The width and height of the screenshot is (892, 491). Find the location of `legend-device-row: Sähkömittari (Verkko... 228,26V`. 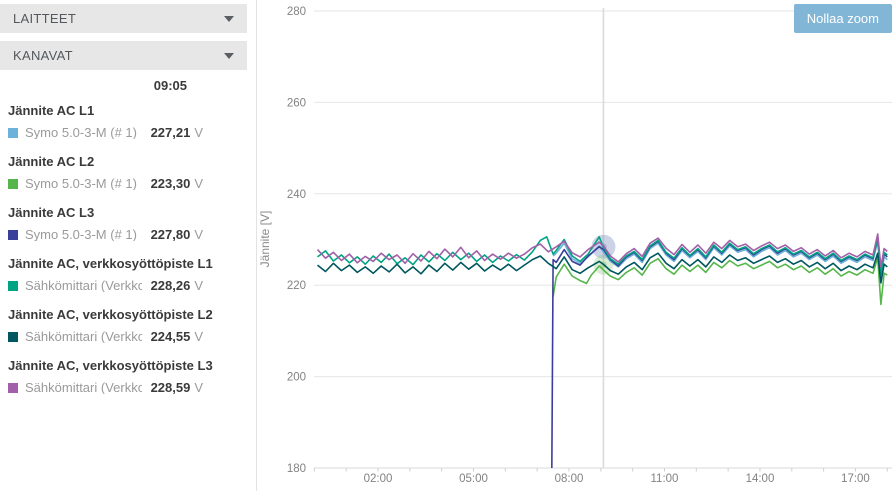

legend-device-row: Sähkömittari (Verkko... 228,26V is located at coordinates (127, 285).